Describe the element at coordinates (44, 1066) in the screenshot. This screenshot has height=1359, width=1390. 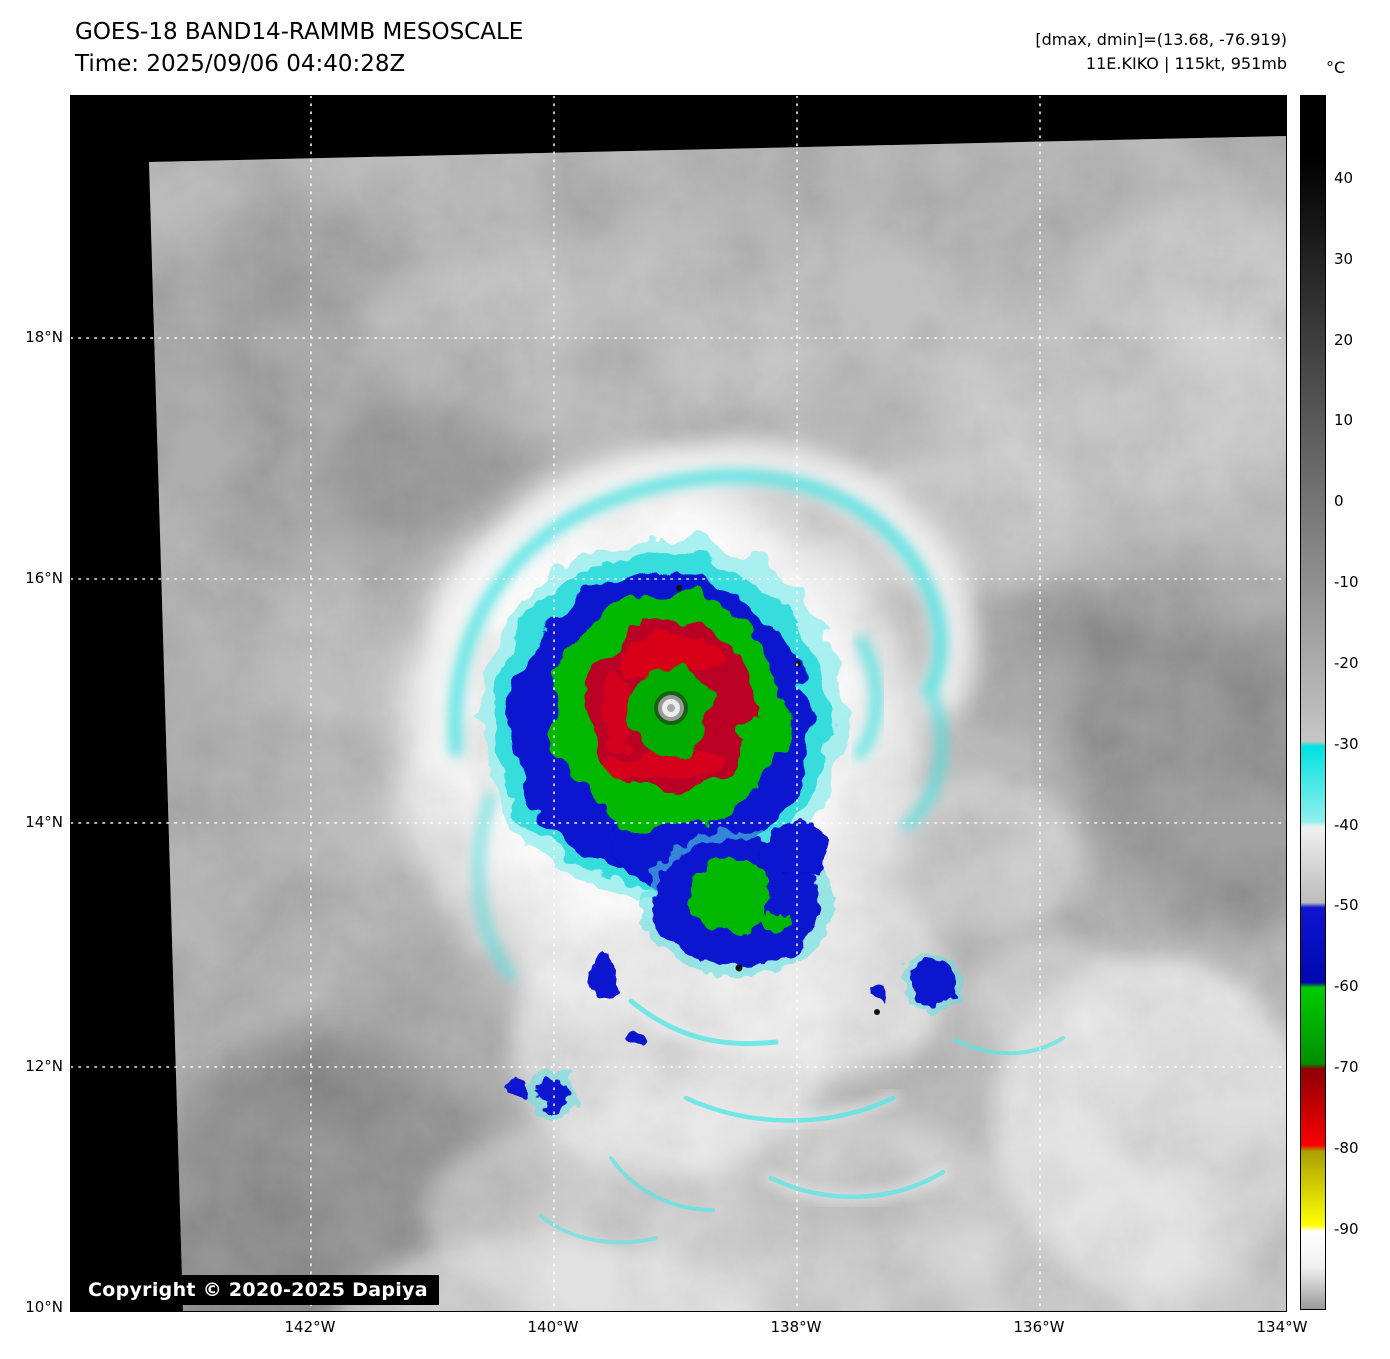
I see `lat-axis-label: 12°N` at that location.